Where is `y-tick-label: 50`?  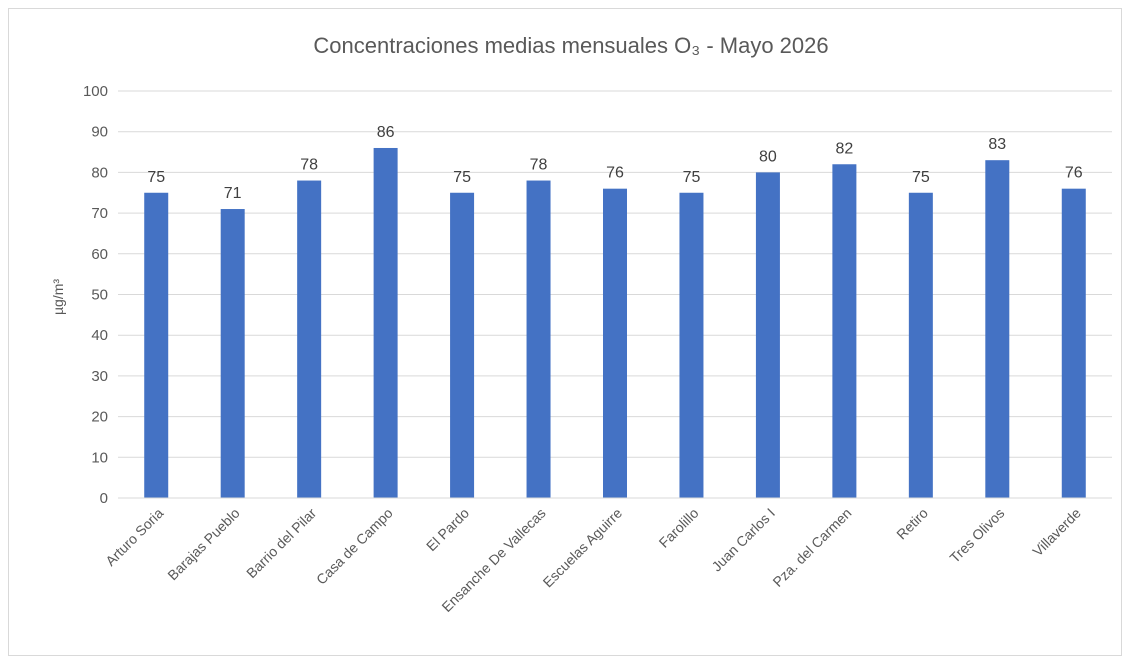
y-tick-label: 50 is located at coordinates (99, 295).